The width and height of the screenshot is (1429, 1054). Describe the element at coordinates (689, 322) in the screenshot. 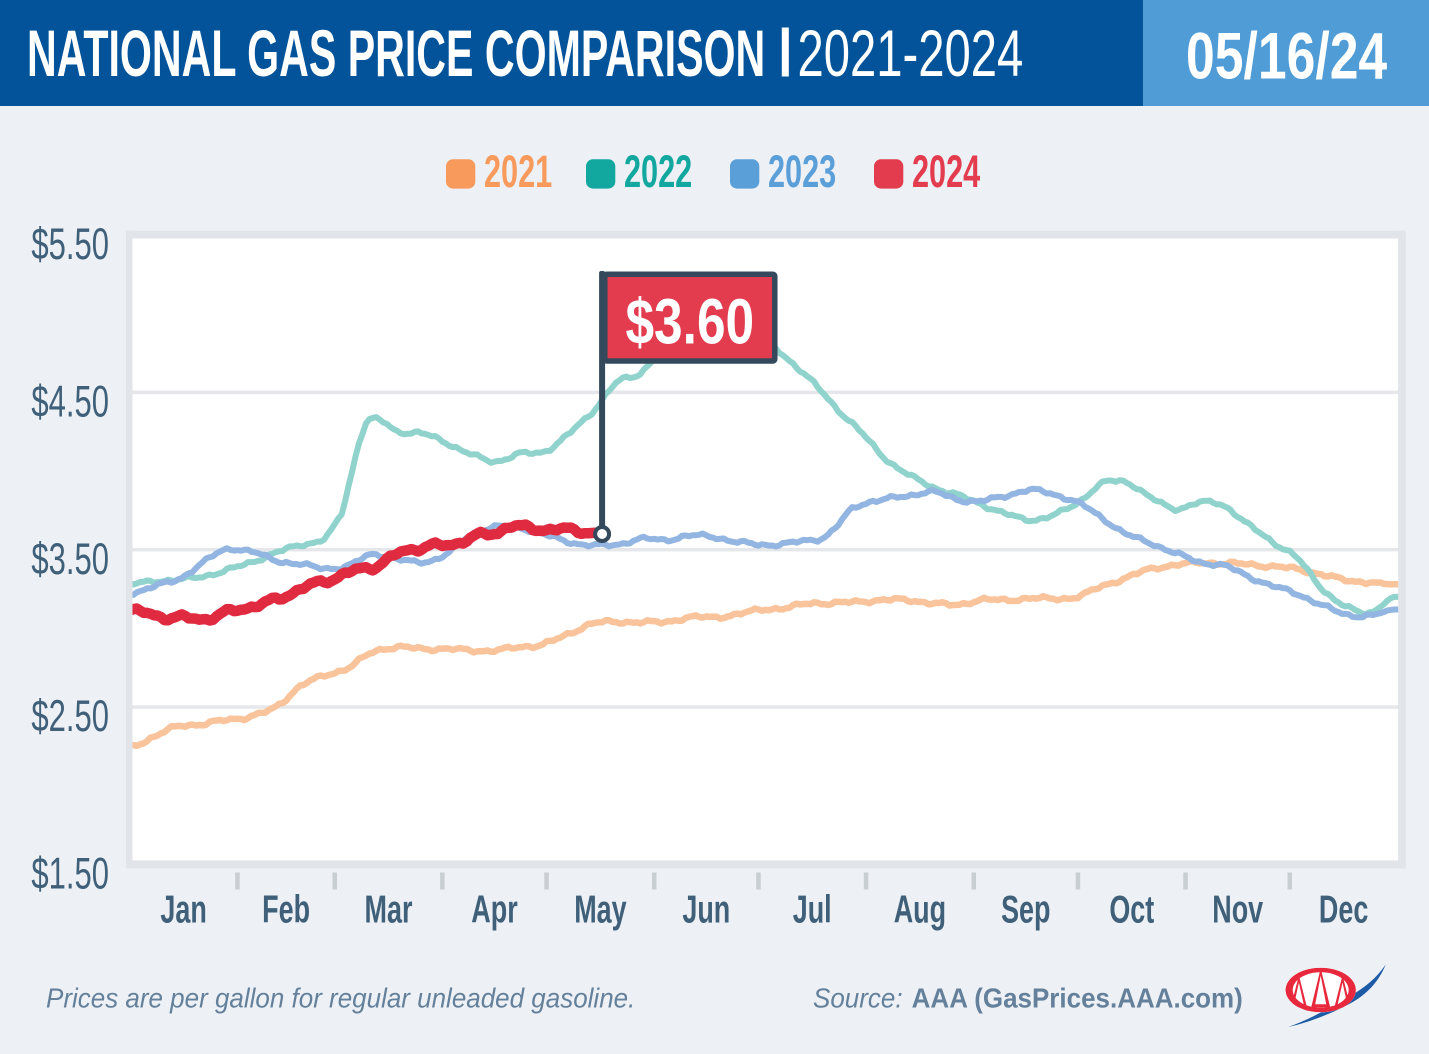

I see `svg-text: $3.60` at that location.